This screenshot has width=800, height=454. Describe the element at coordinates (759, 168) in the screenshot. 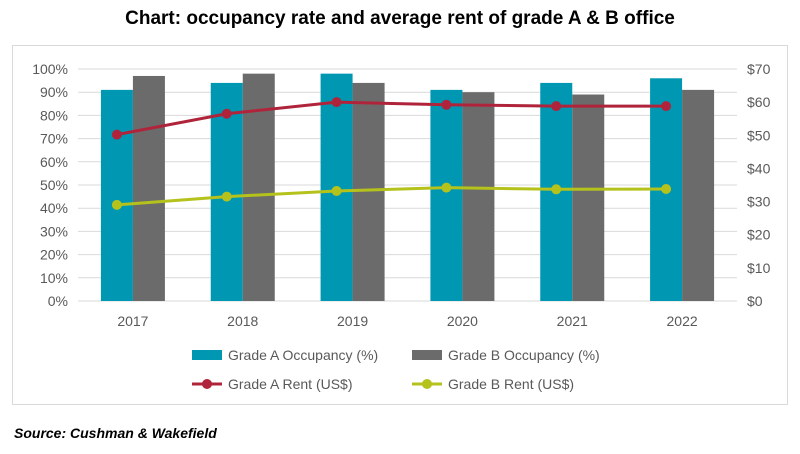

I see `y-right-tick-label: $40` at that location.